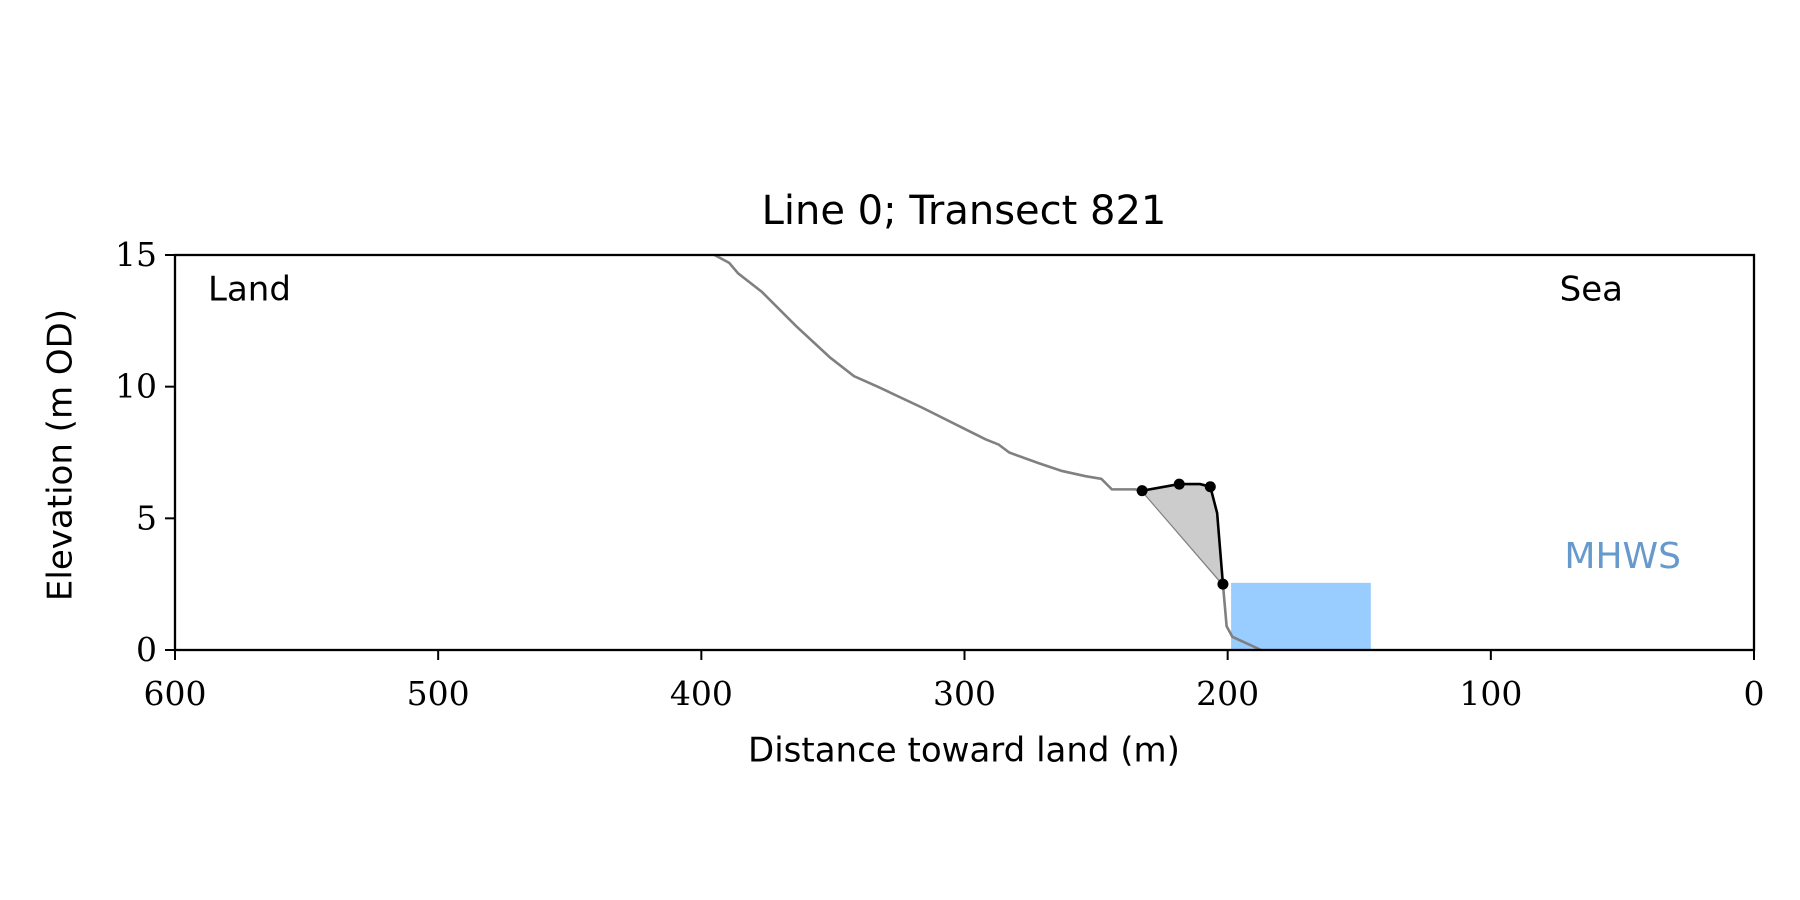 The height and width of the screenshot is (900, 1800). Describe the element at coordinates (964, 751) in the screenshot. I see `x-axis-label: Distance toward land (m)` at that location.